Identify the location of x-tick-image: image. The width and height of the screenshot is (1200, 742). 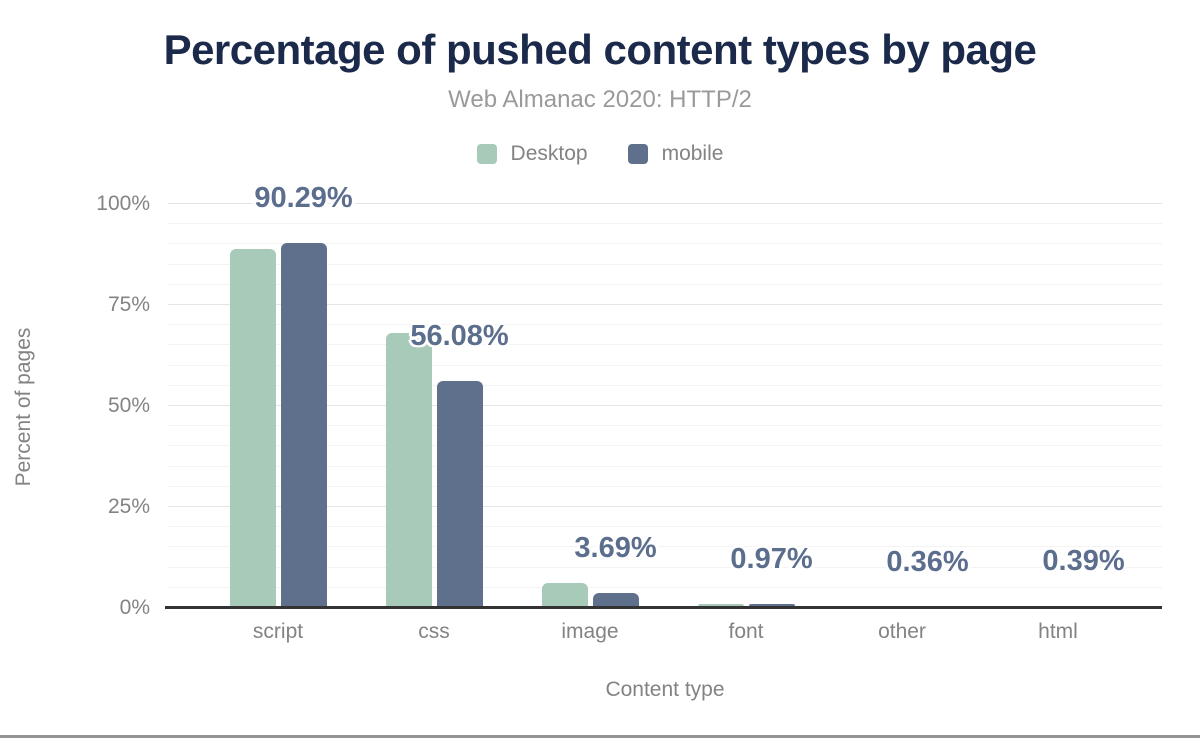
(590, 631).